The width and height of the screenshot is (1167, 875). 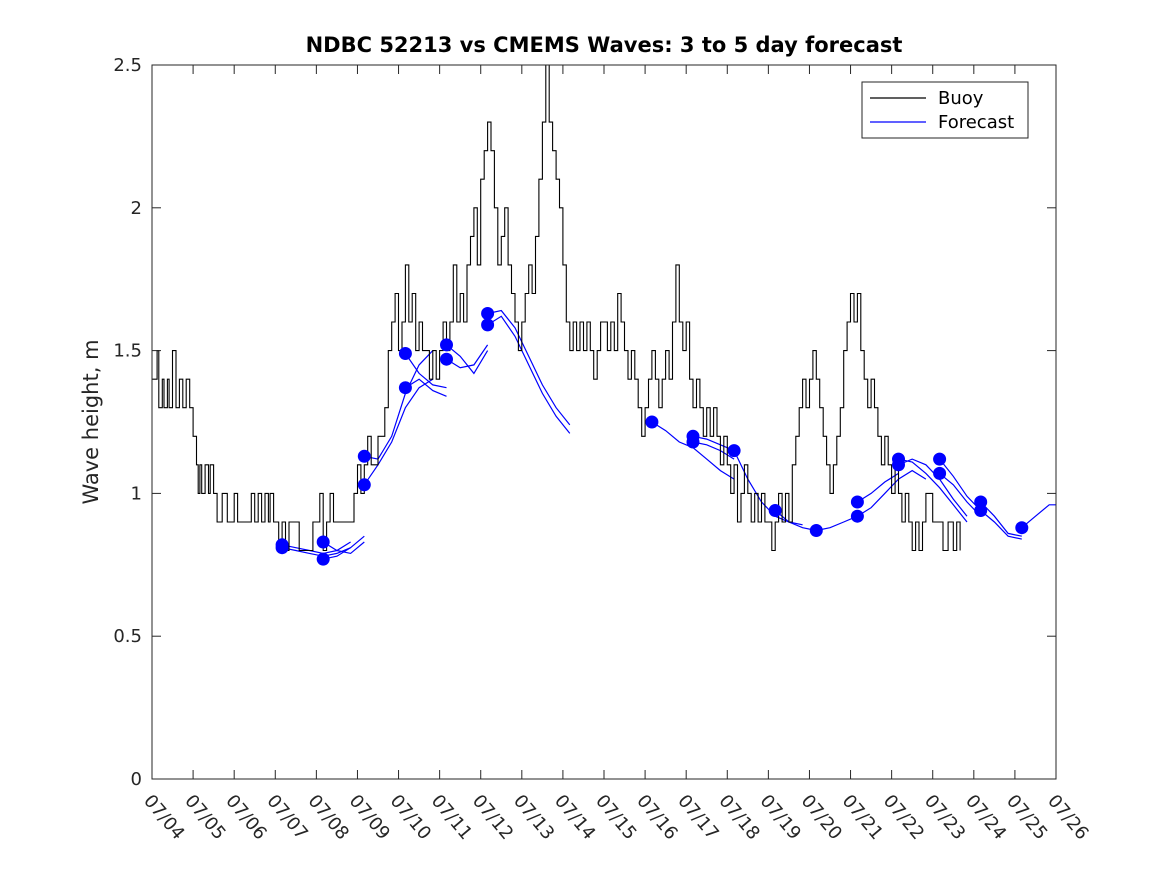 I want to click on y-tick-label: 1.5, so click(x=127, y=351).